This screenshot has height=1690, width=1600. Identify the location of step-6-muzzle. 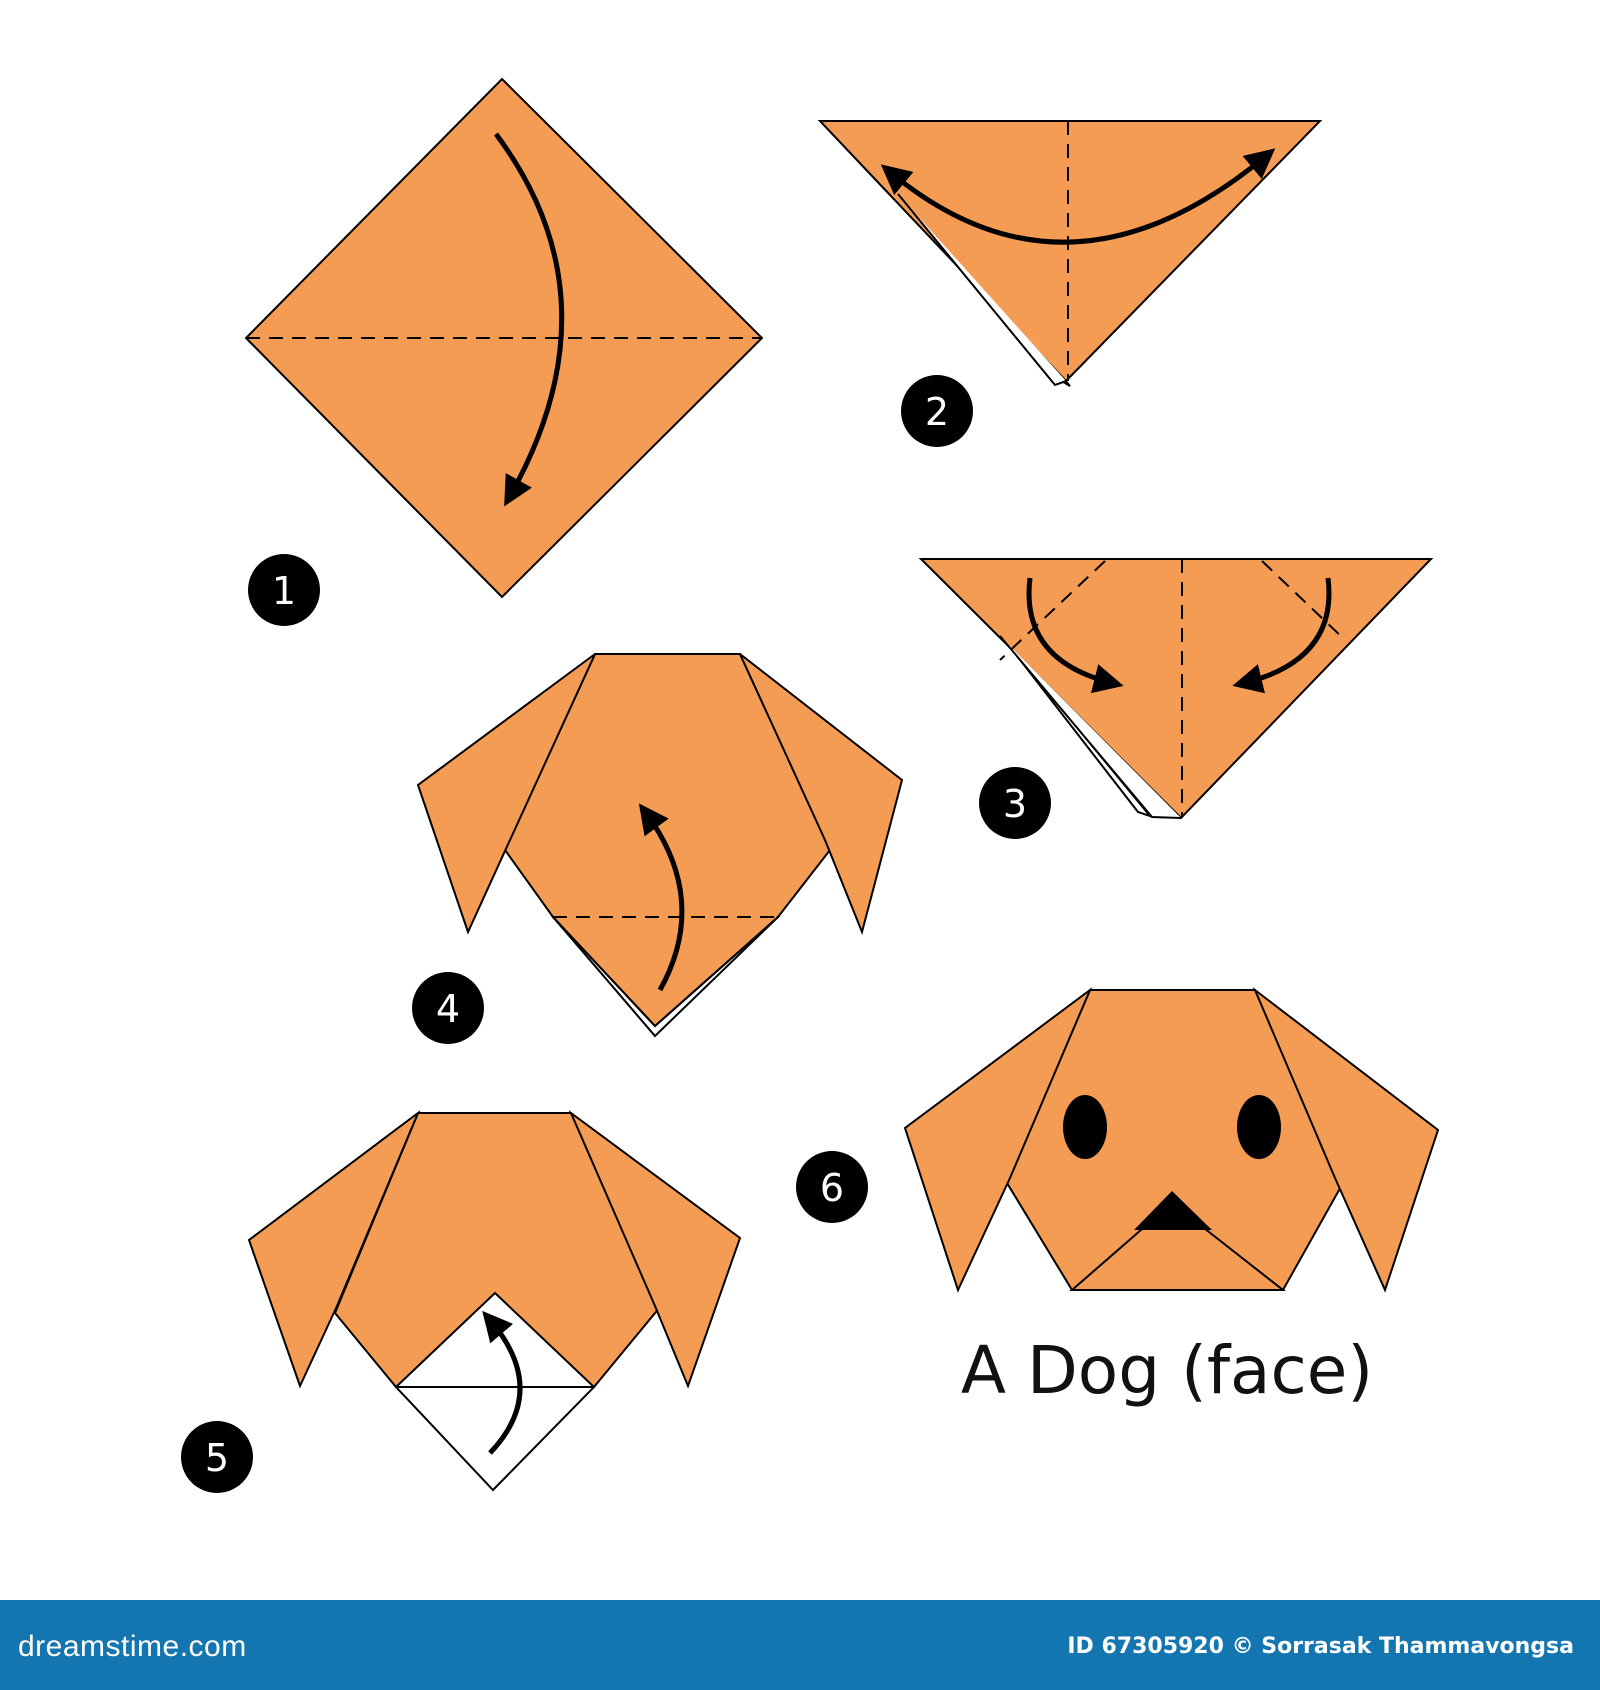
(1177, 1246).